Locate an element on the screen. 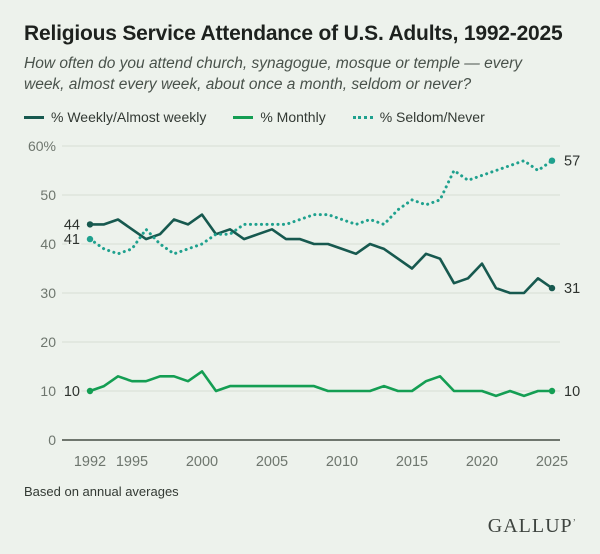 The width and height of the screenshot is (600, 554). gallup-logo: GALLUP is located at coordinates (530, 526).